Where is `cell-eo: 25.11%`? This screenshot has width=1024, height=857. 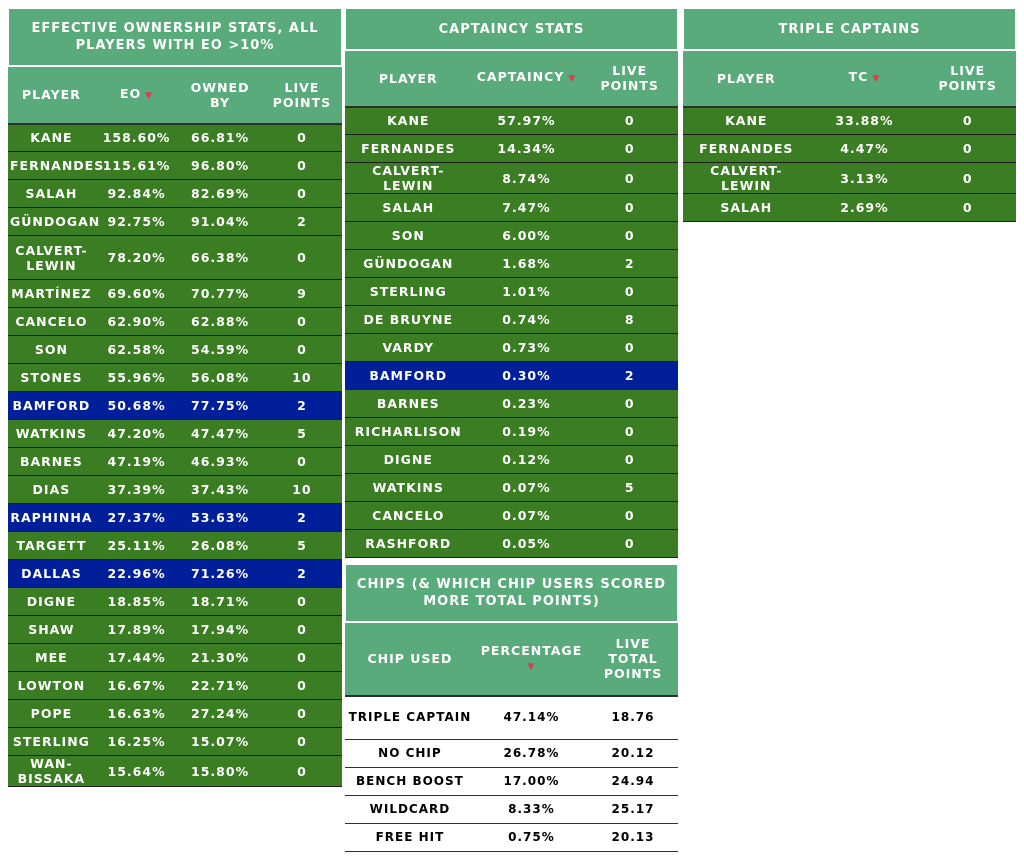
cell-eo: 25.11% is located at coordinates (136, 545).